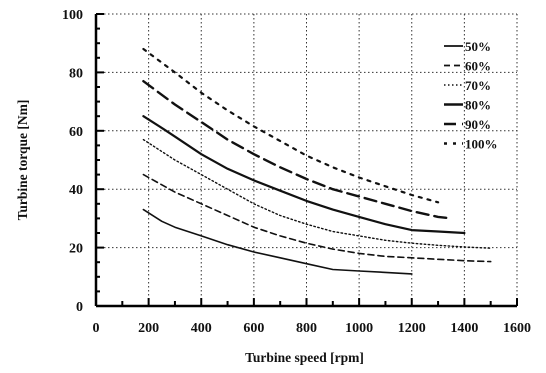 The width and height of the screenshot is (546, 373). What do you see at coordinates (478, 105) in the screenshot?
I see `legend-label: 80%` at bounding box center [478, 105].